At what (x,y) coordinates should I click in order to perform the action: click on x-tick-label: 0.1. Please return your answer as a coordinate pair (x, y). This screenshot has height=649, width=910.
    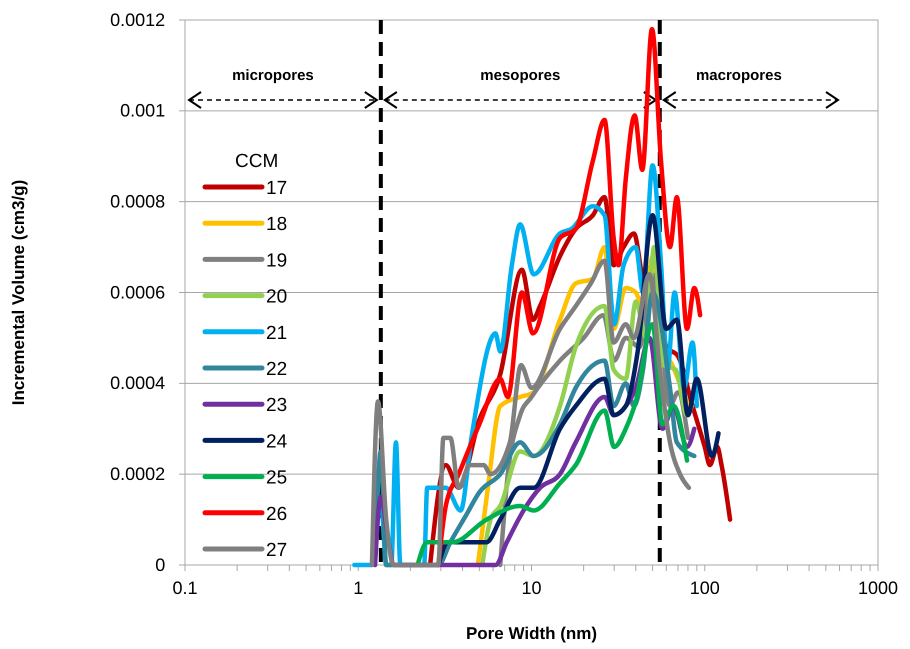
    Looking at the image, I should click on (185, 588).